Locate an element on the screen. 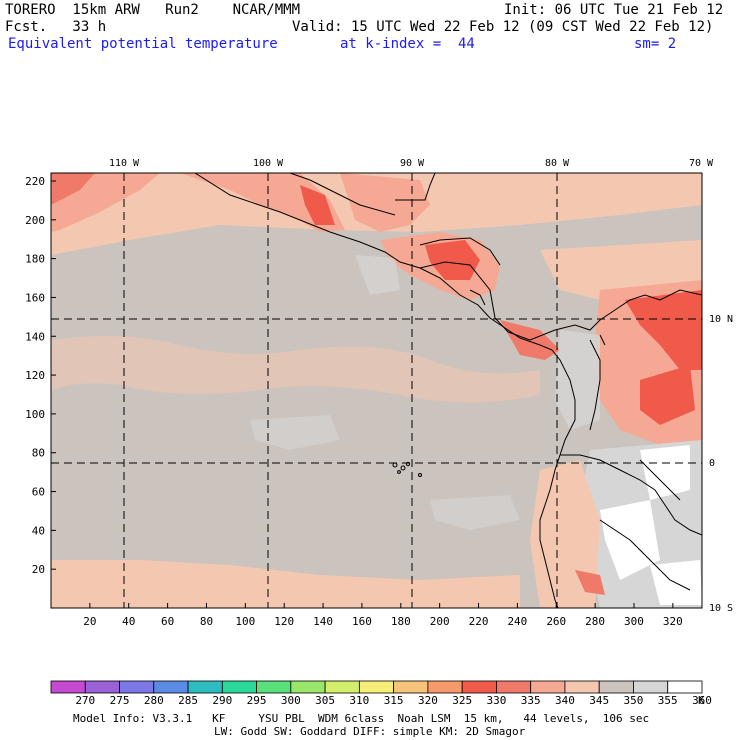 This screenshot has width=740, height=740. x-tick-label: 320 is located at coordinates (673, 621).